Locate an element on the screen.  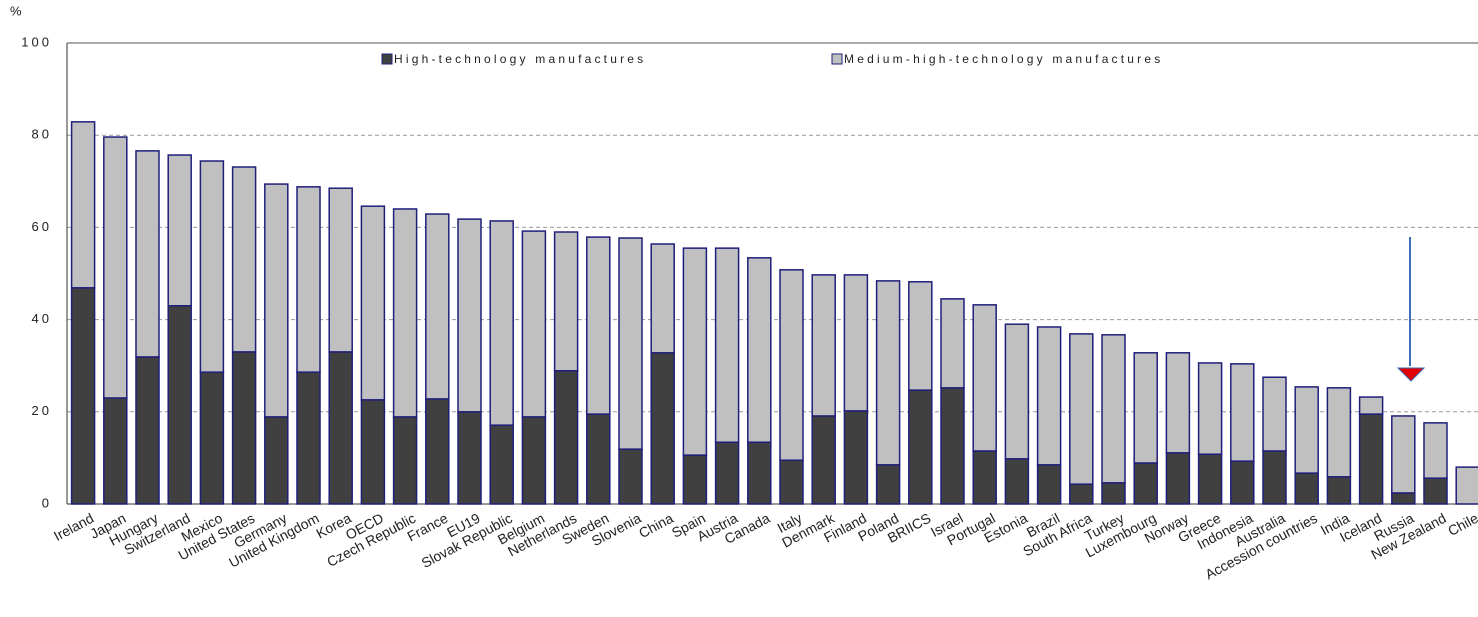
x-tick-label: Chile is located at coordinates (1461, 524).